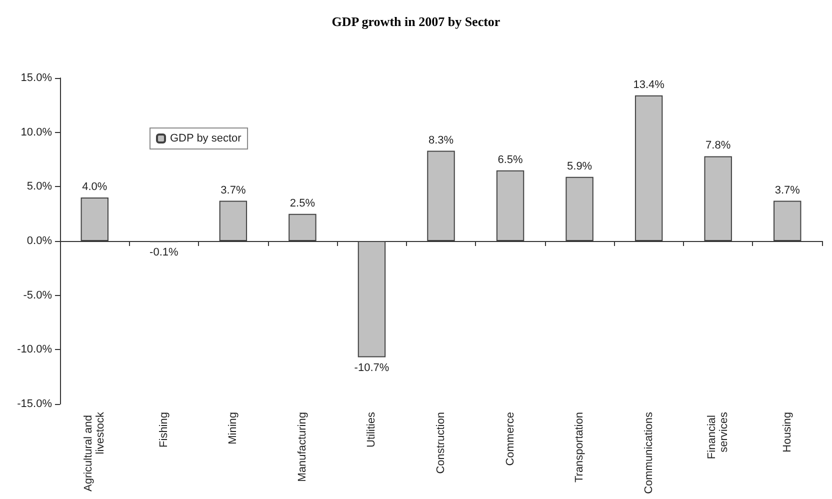 This screenshot has height=499, width=832. What do you see at coordinates (787, 432) in the screenshot?
I see `x-tick-label: Housing` at bounding box center [787, 432].